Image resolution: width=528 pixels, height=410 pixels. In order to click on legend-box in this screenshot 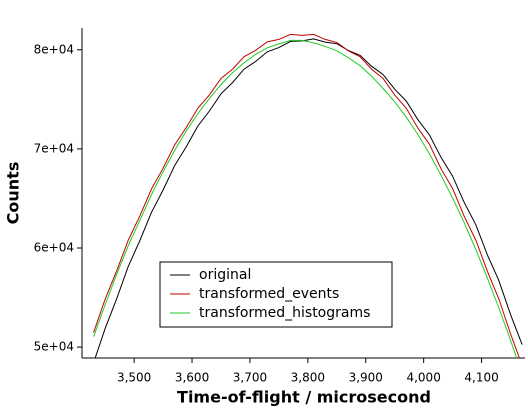, I will do `click(276, 294)`.